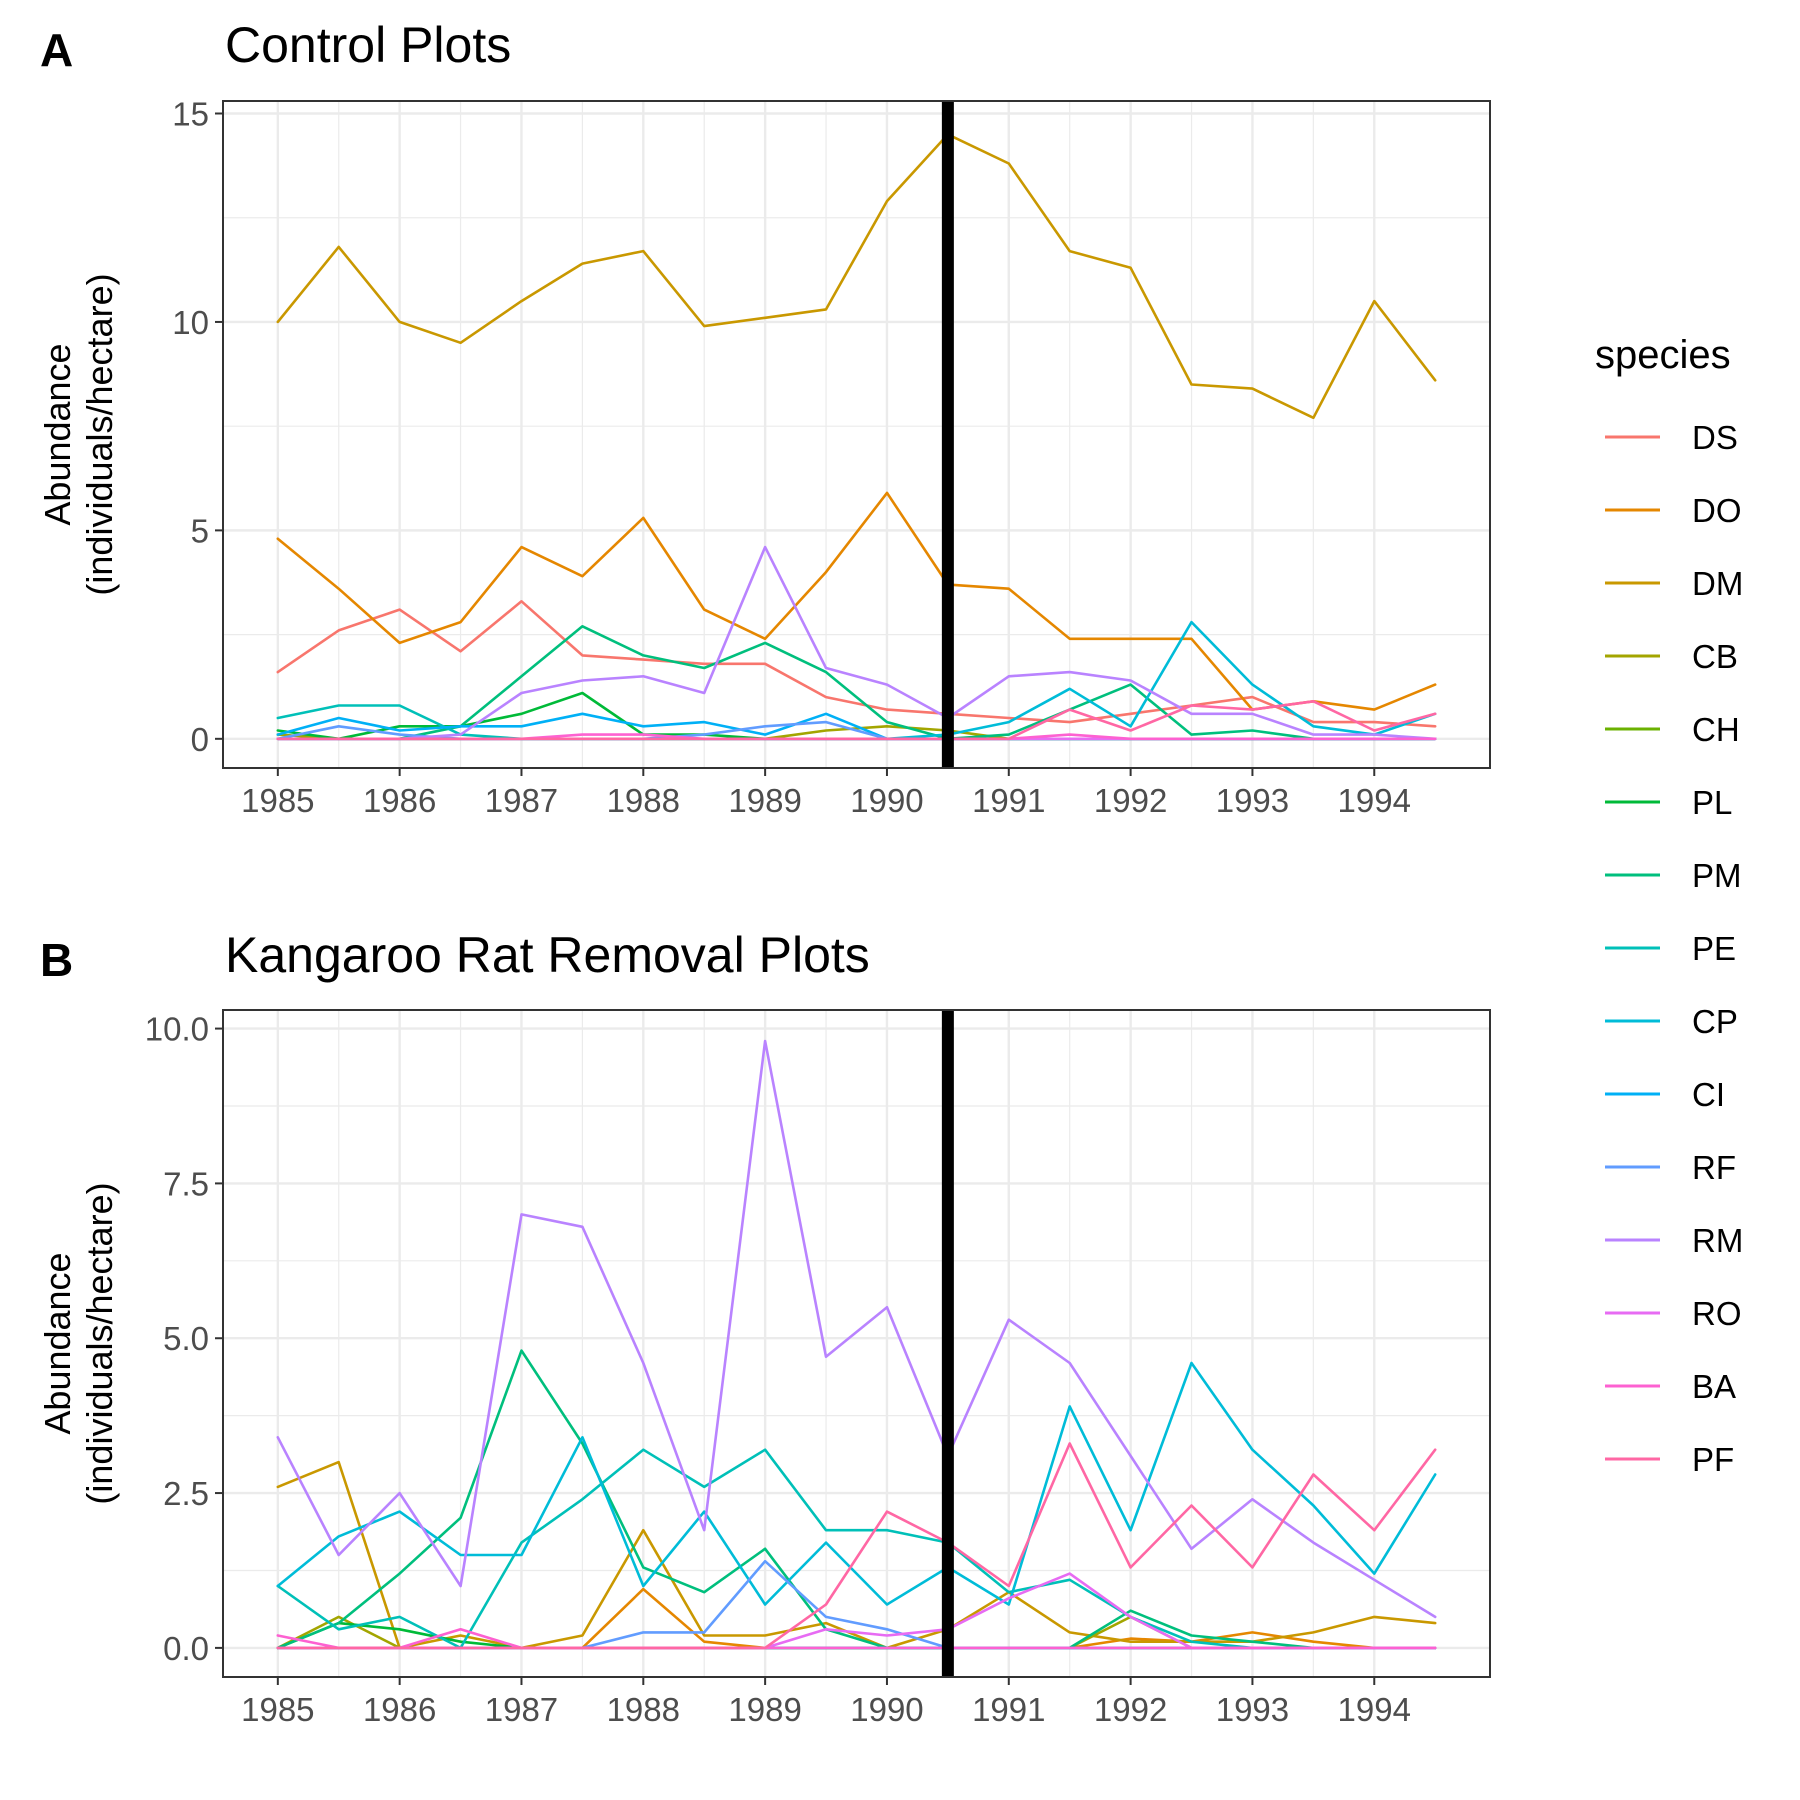 This screenshot has width=1800, height=1800. I want to click on legend-item-dm: DM, so click(1674, 583).